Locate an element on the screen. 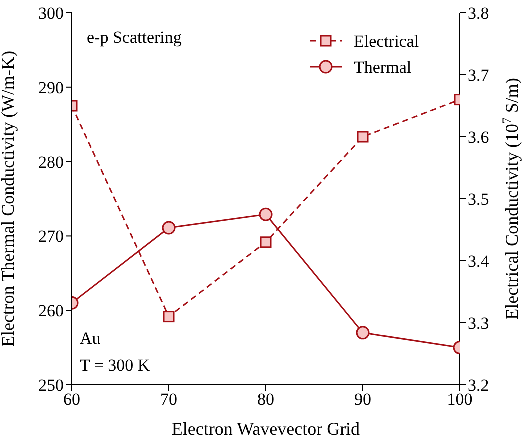 The width and height of the screenshot is (524, 447). annotation: Au is located at coordinates (91, 338).